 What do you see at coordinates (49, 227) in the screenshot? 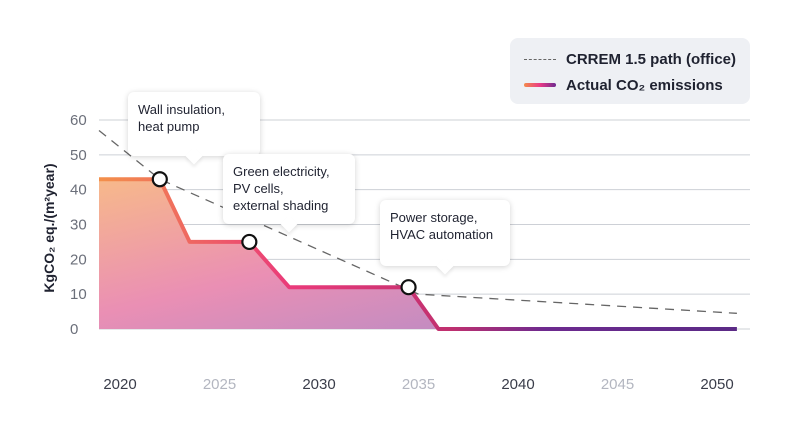
I see `y-axis-label: KgCO₂ eq./(m²year)` at bounding box center [49, 227].